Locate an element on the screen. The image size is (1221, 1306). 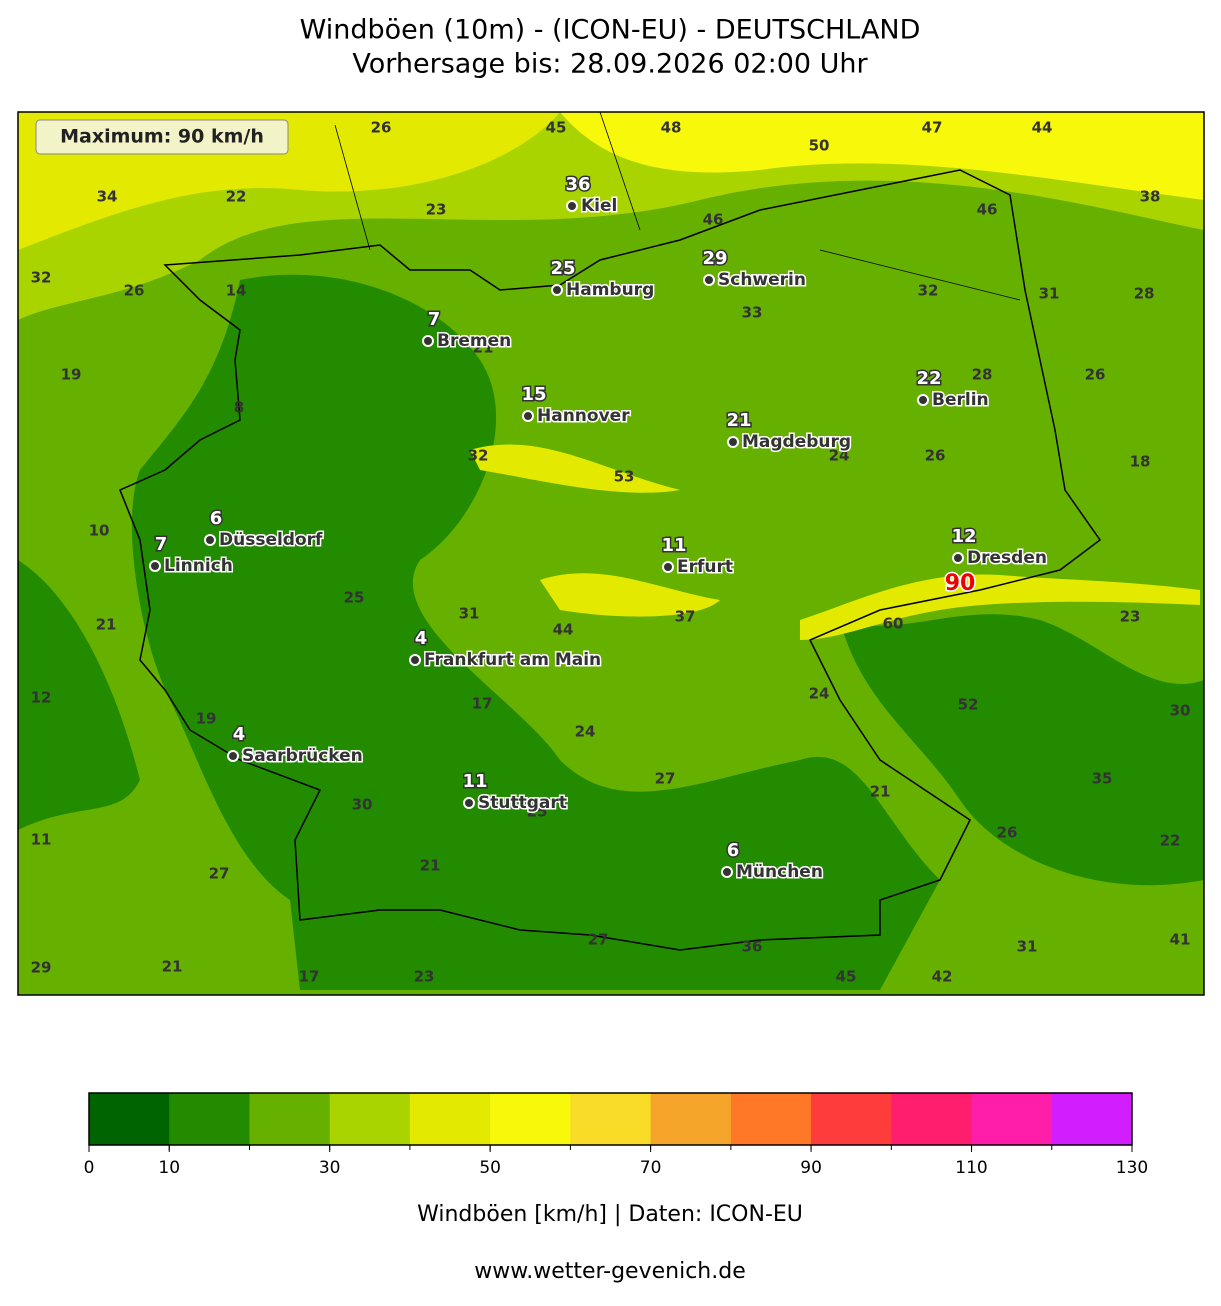
colorbar: 0 10 30 50 70 90 110 130 is located at coordinates (616, 1135).